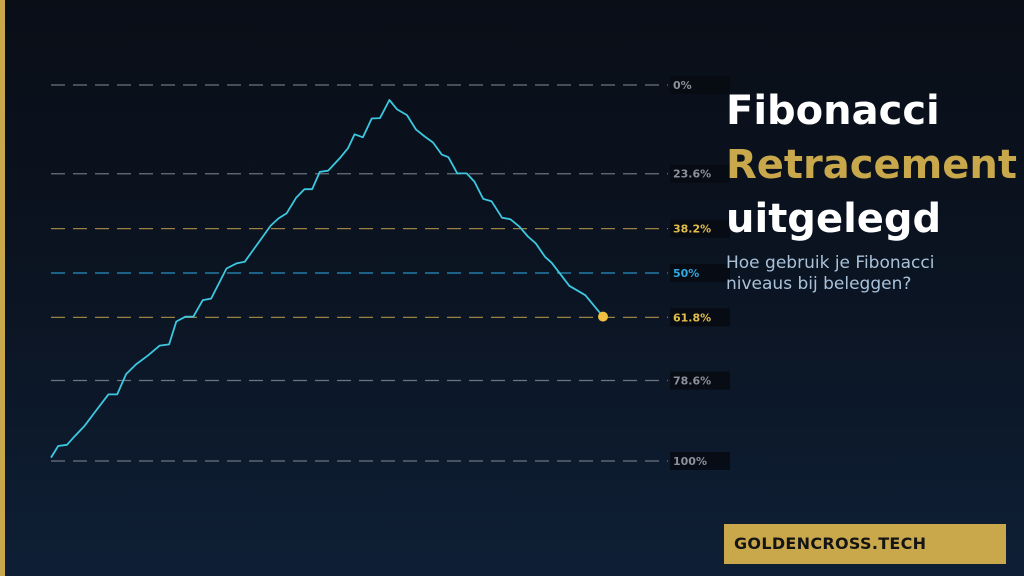 The width and height of the screenshot is (1024, 576). I want to click on title-line-3: uitgelegd, so click(834, 219).